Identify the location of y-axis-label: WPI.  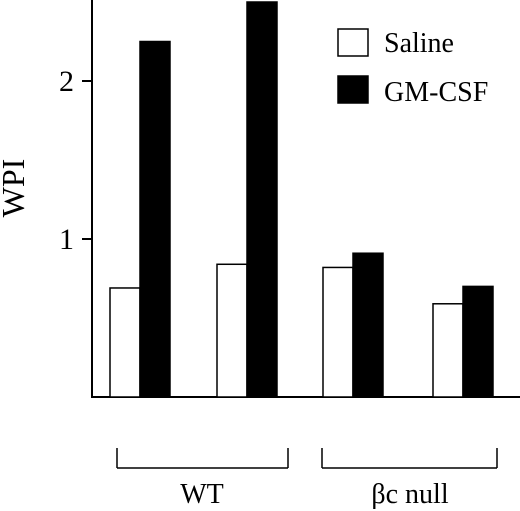
(15, 188).